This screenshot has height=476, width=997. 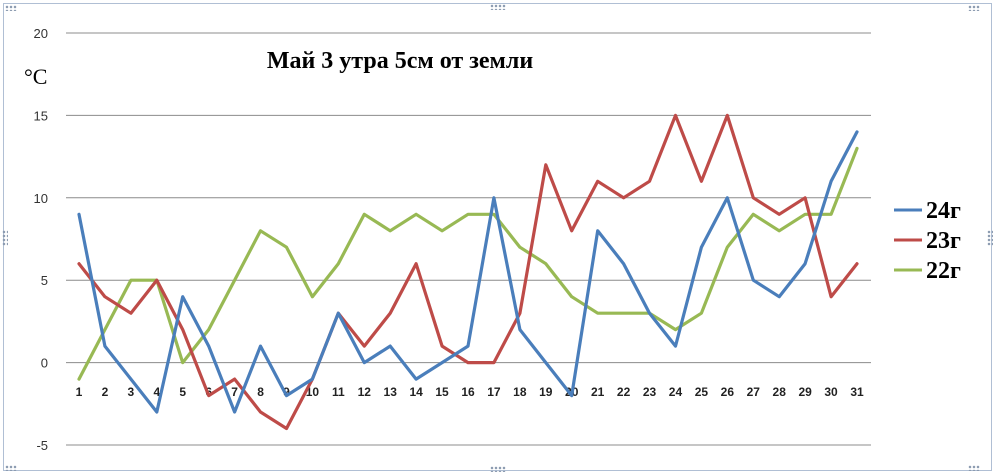 What do you see at coordinates (79, 392) in the screenshot?
I see `x-tick-label: 1` at bounding box center [79, 392].